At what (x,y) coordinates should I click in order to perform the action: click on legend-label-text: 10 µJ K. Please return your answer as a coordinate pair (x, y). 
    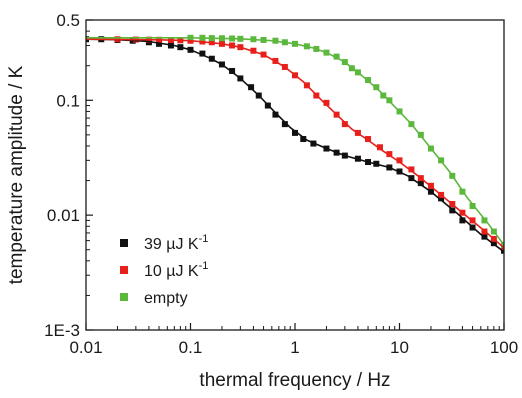
    Looking at the image, I should click on (171, 271).